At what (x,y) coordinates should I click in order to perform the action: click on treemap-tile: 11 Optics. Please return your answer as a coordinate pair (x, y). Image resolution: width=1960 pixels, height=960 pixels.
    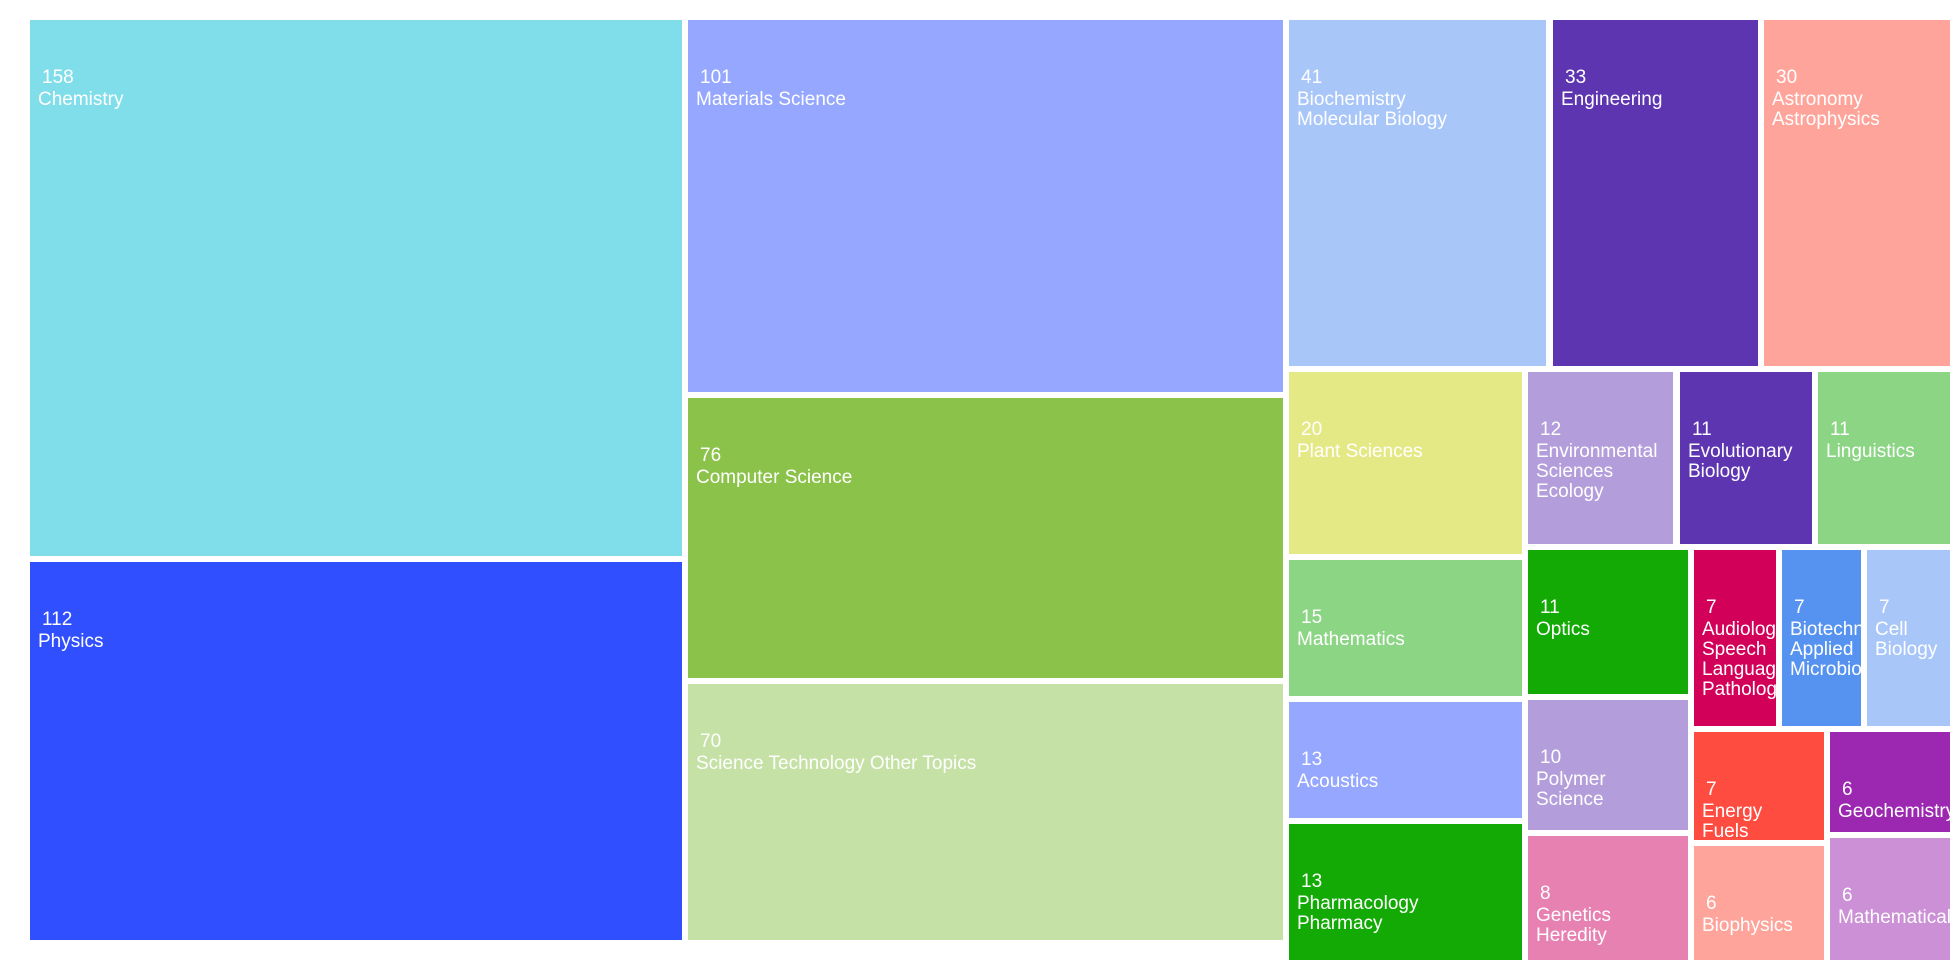
    Looking at the image, I should click on (1608, 622).